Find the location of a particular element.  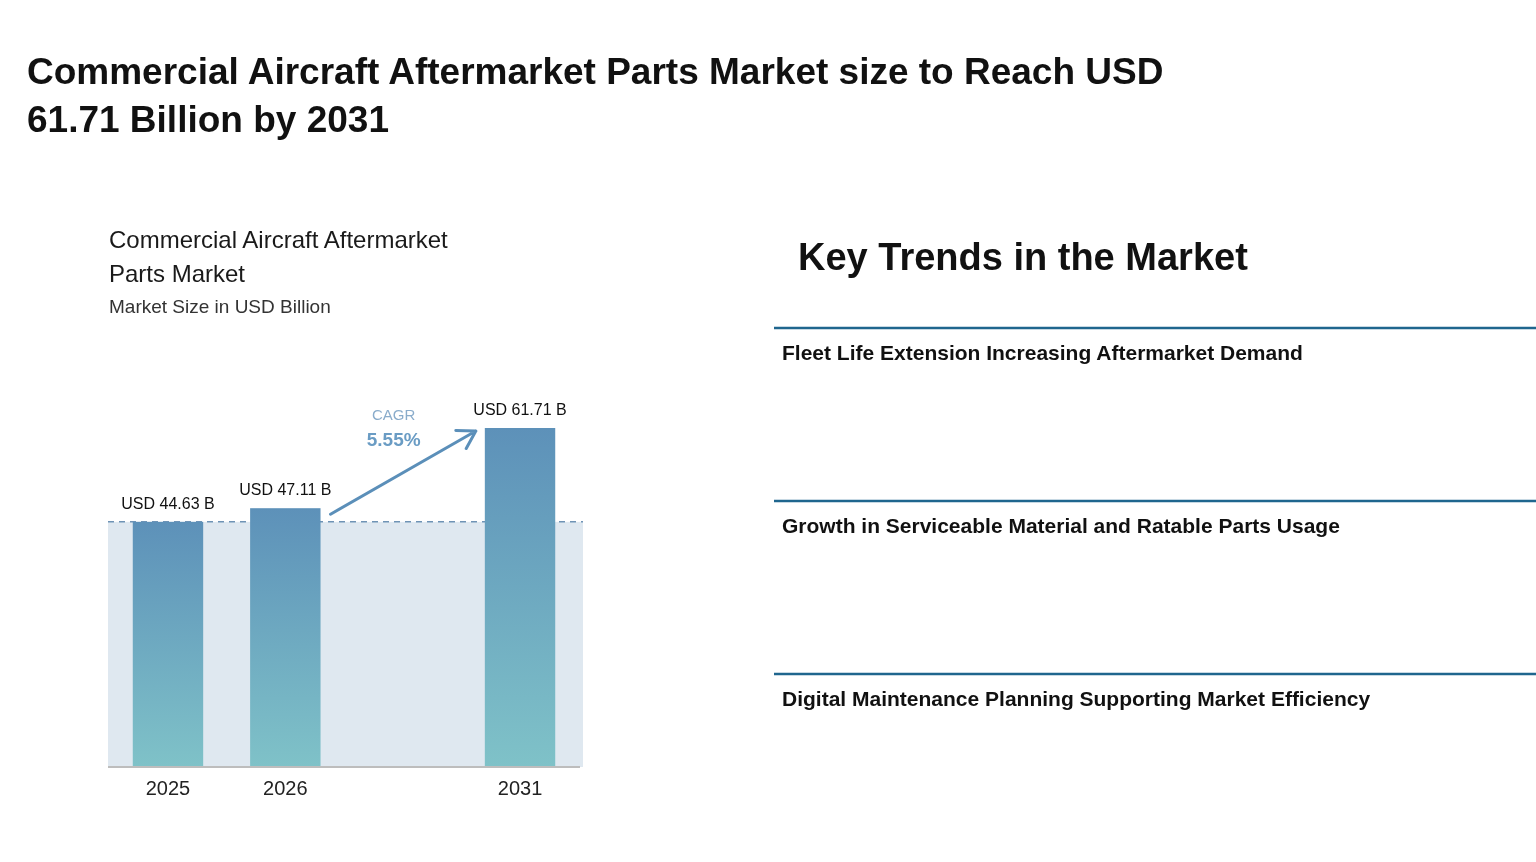

chart-subtitle: Market Size in USD Billion is located at coordinates (220, 306).